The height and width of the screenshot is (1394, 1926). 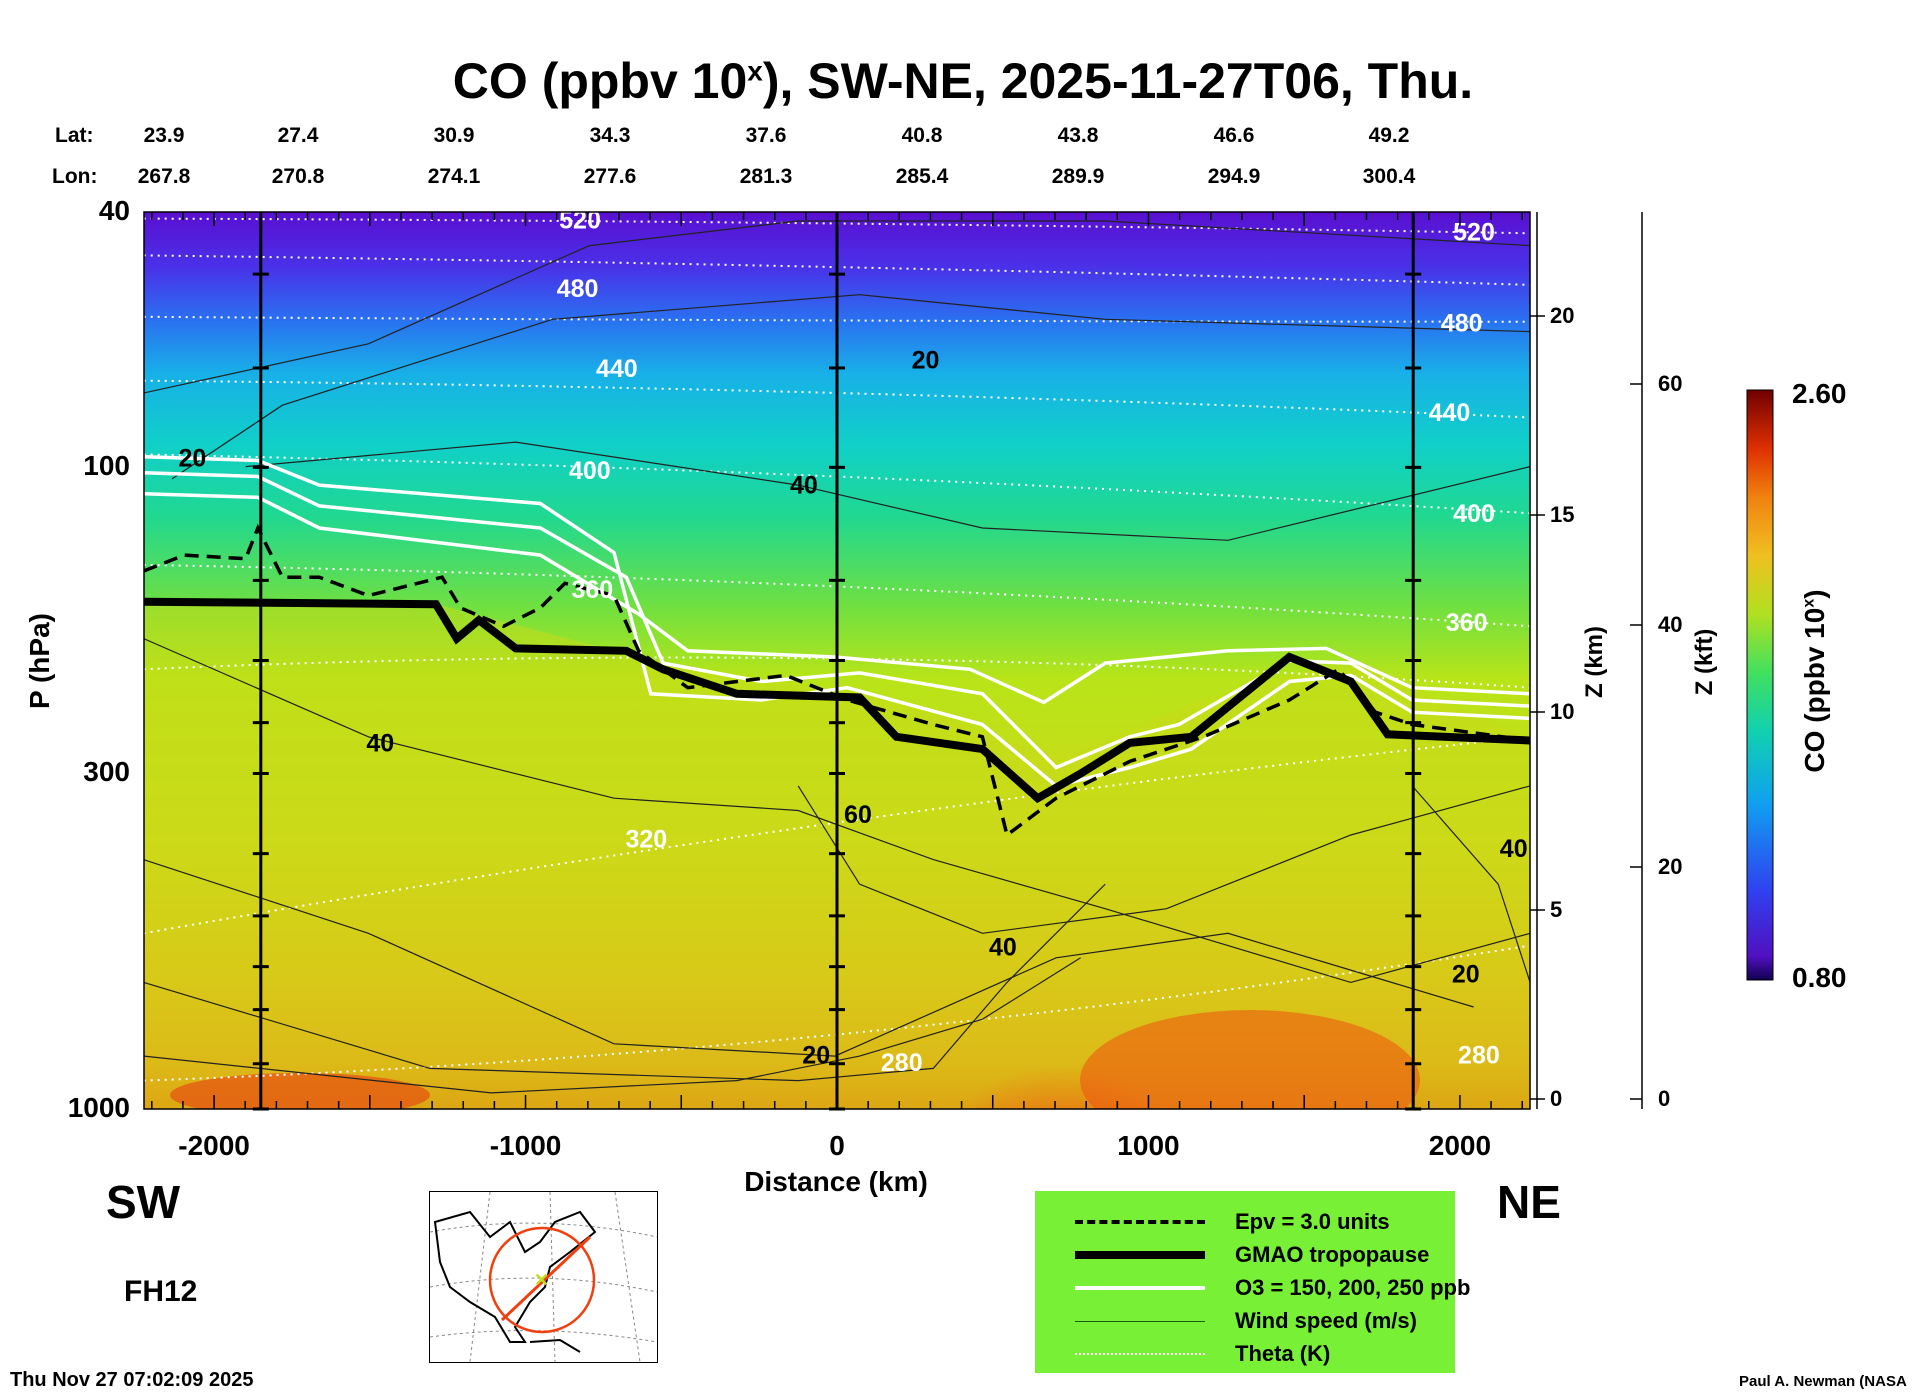 What do you see at coordinates (1760, 685) in the screenshot?
I see `colorbar` at bounding box center [1760, 685].